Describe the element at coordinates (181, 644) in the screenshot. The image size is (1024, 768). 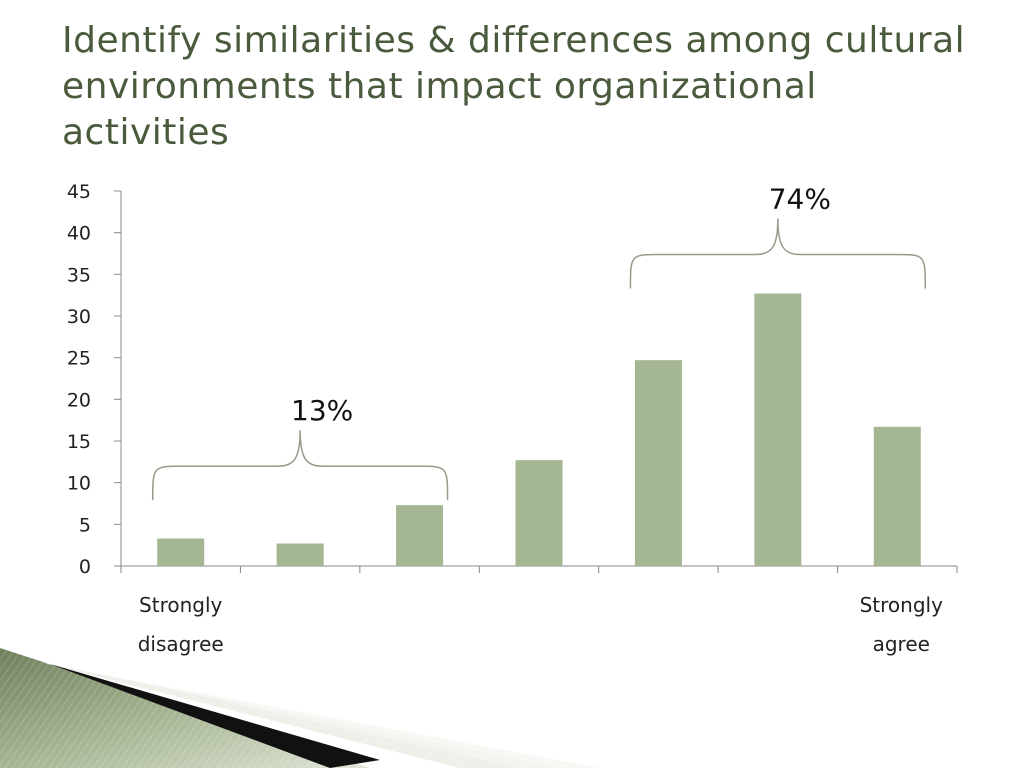
I see `category-label-left: disagree` at that location.